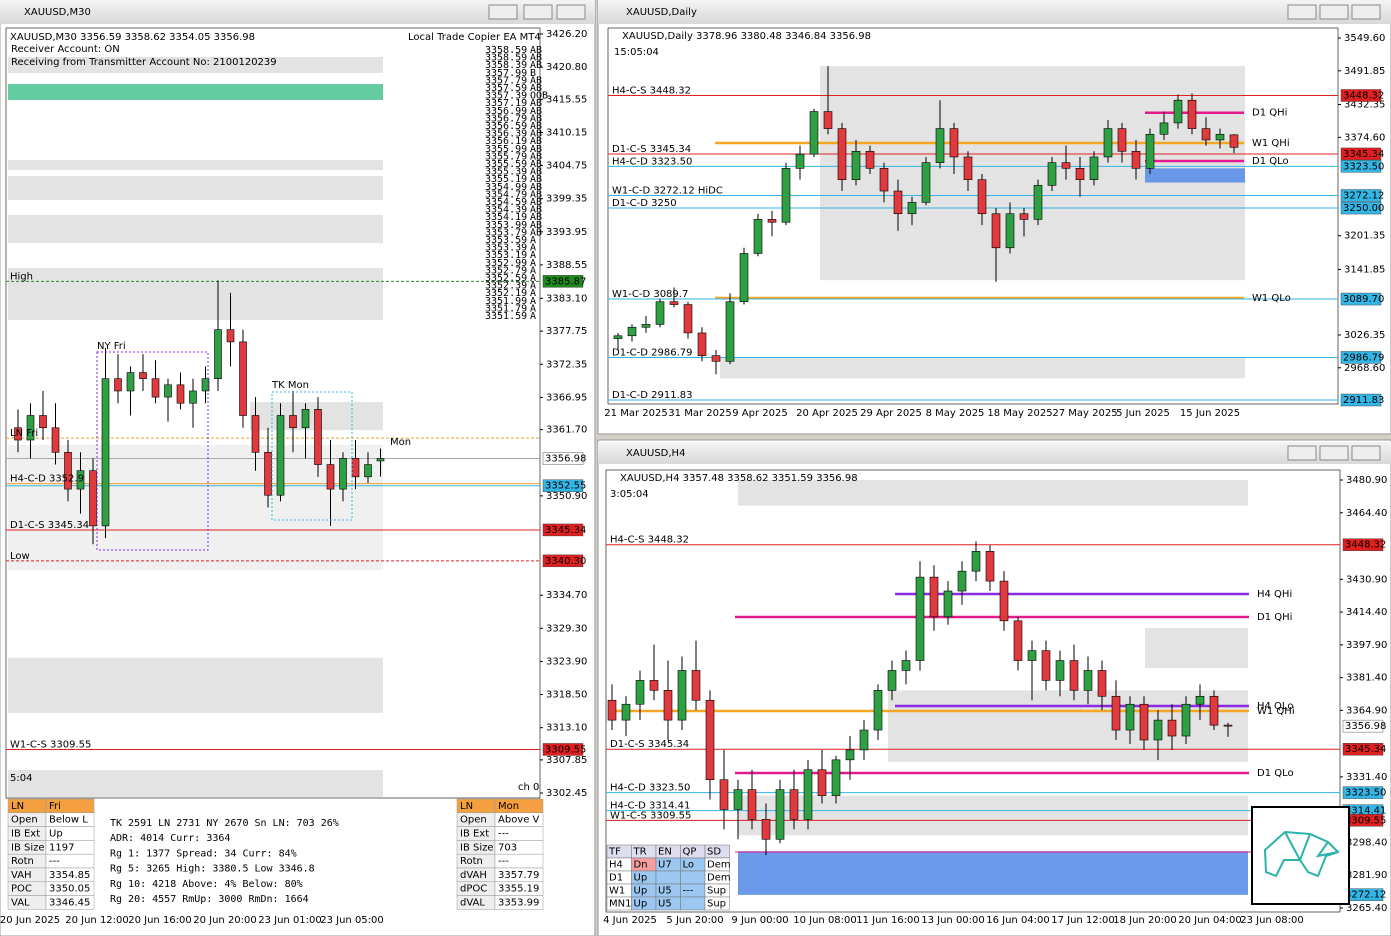  What do you see at coordinates (629, 494) in the screenshot?
I see `timer: 3:05:04` at bounding box center [629, 494].